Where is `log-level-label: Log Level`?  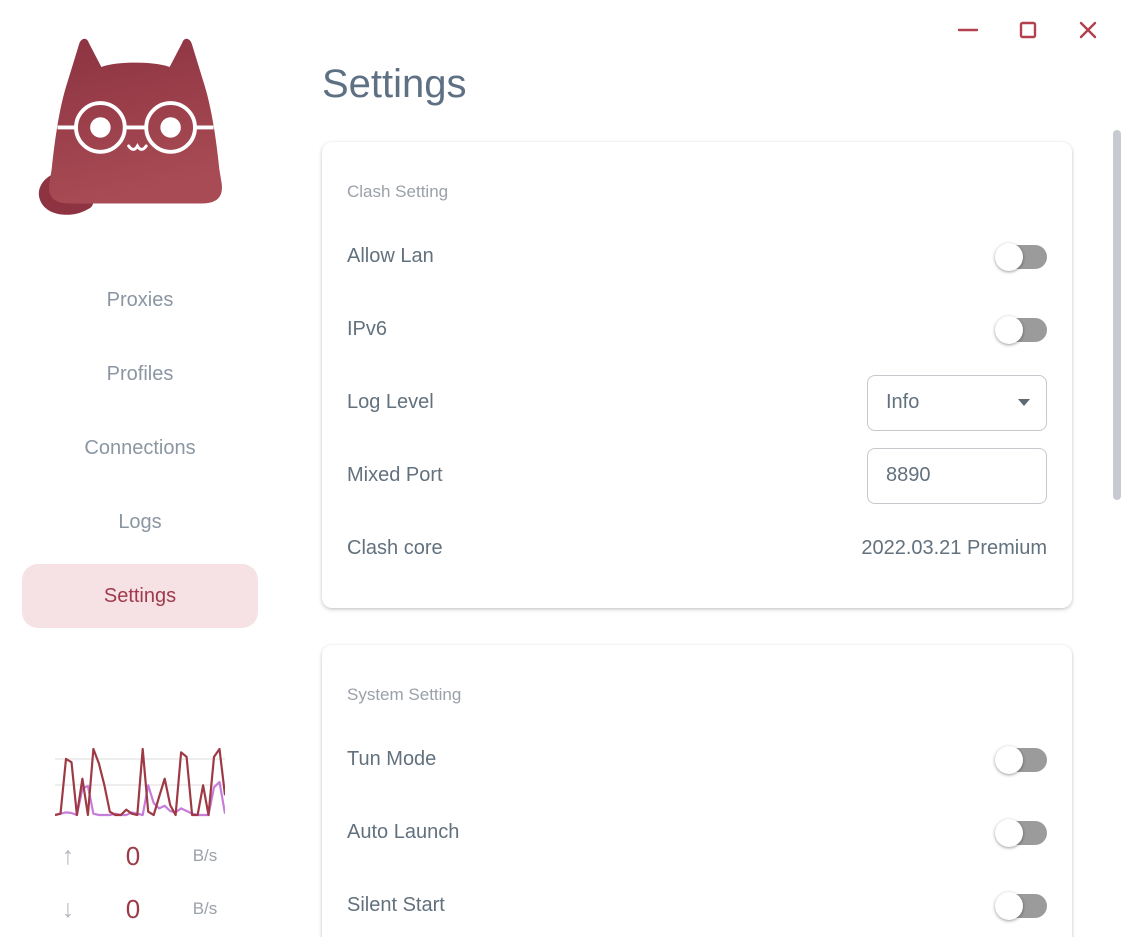
log-level-label: Log Level is located at coordinates (390, 402).